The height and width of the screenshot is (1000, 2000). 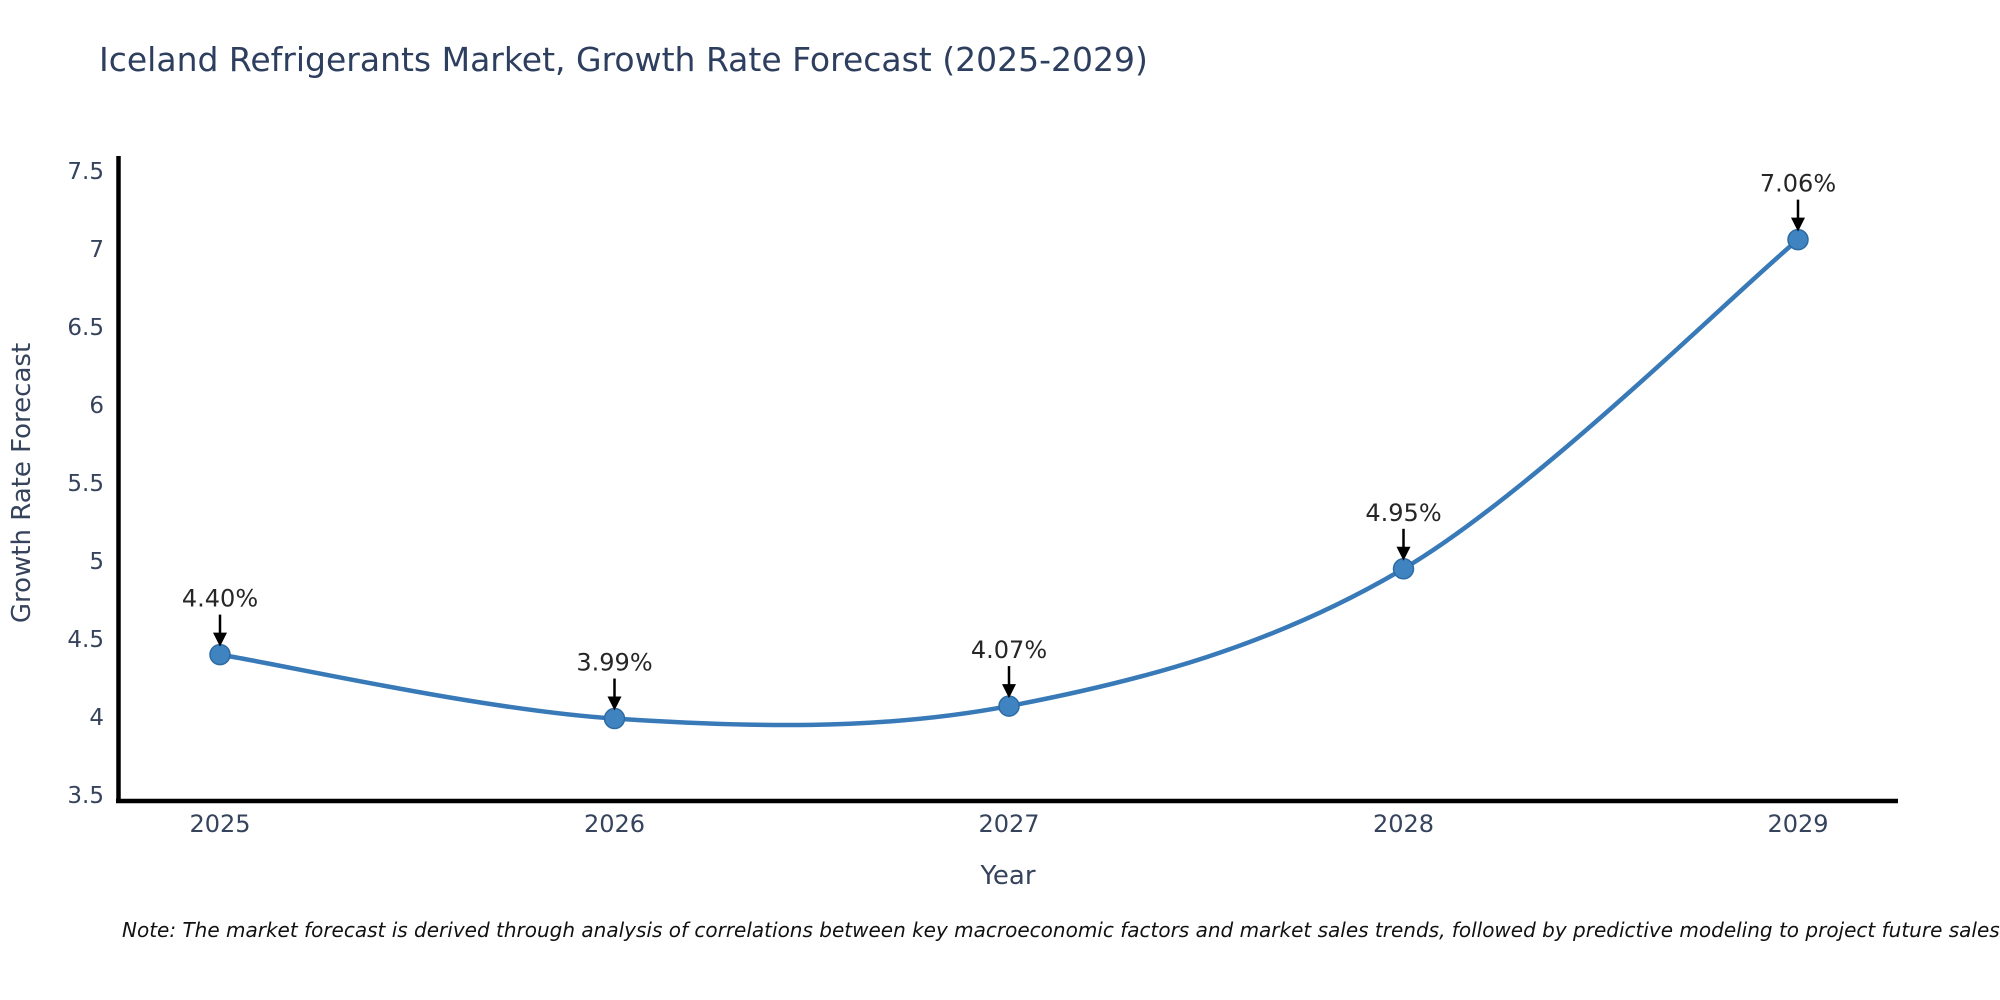 I want to click on point-value-label: 4.07%, so click(x=1009, y=650).